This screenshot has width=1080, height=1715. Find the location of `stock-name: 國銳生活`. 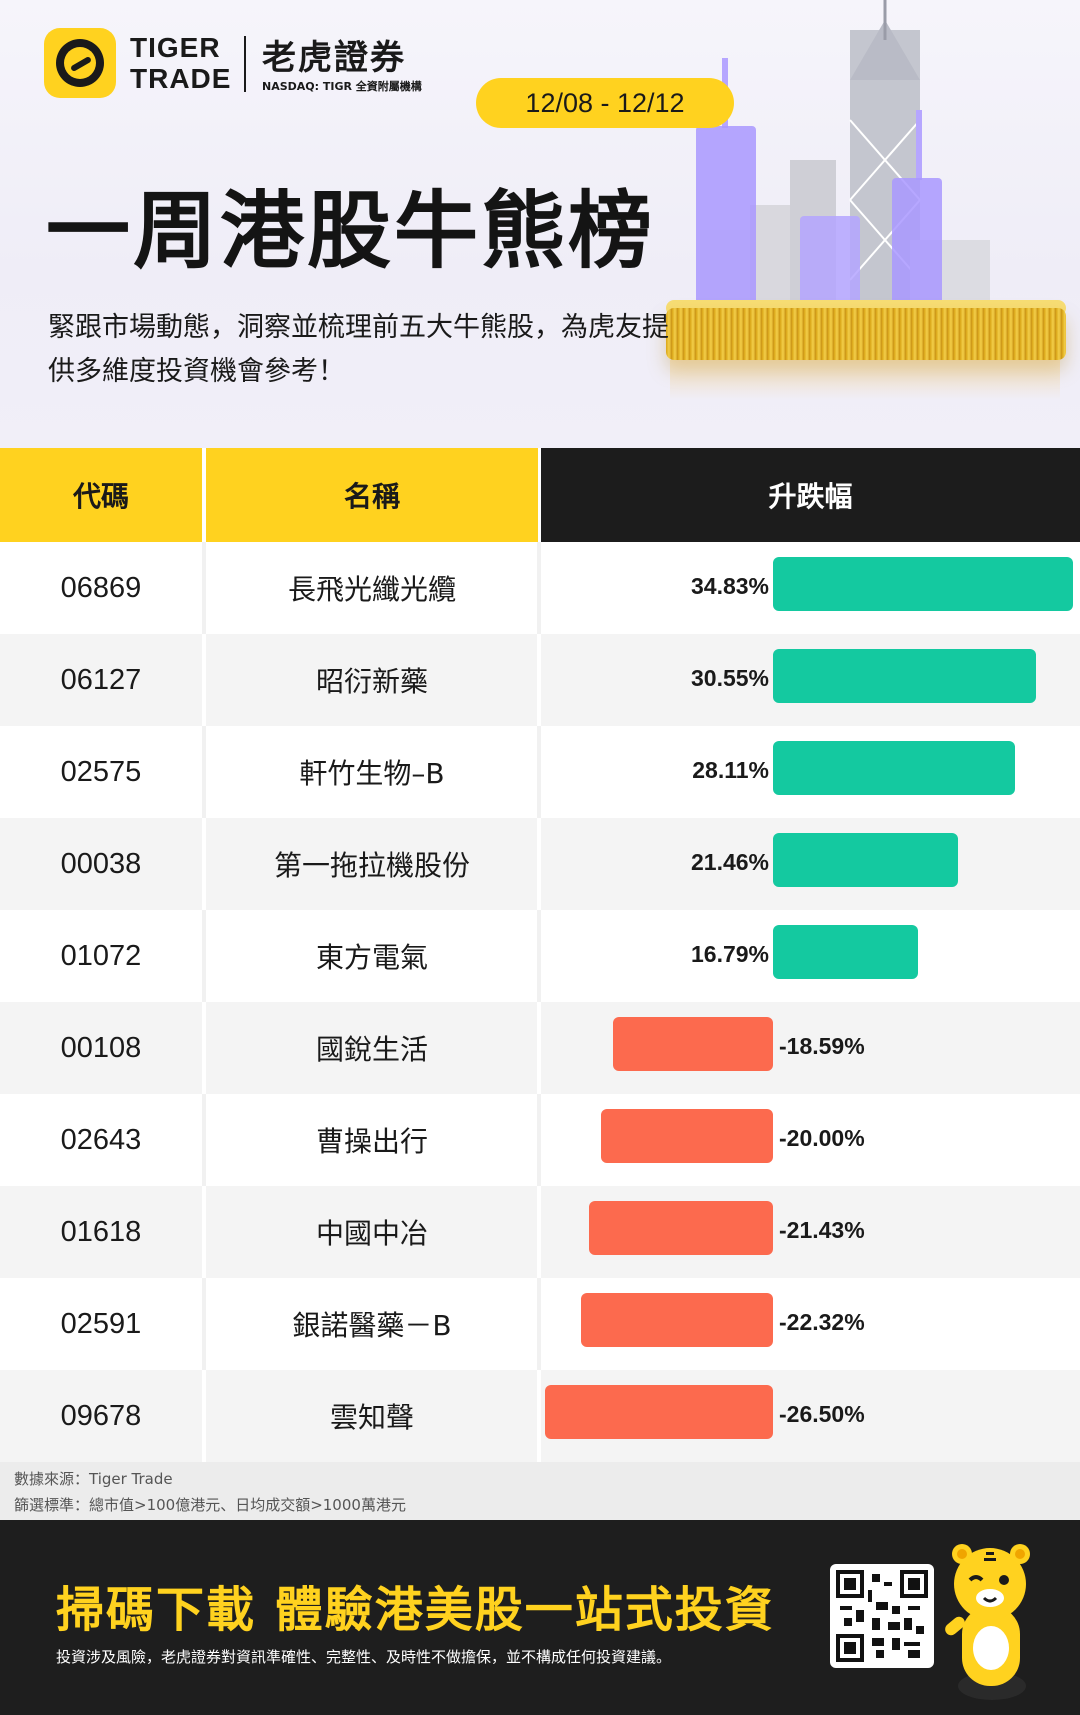

stock-name: 國銳生活 is located at coordinates (371, 1049).